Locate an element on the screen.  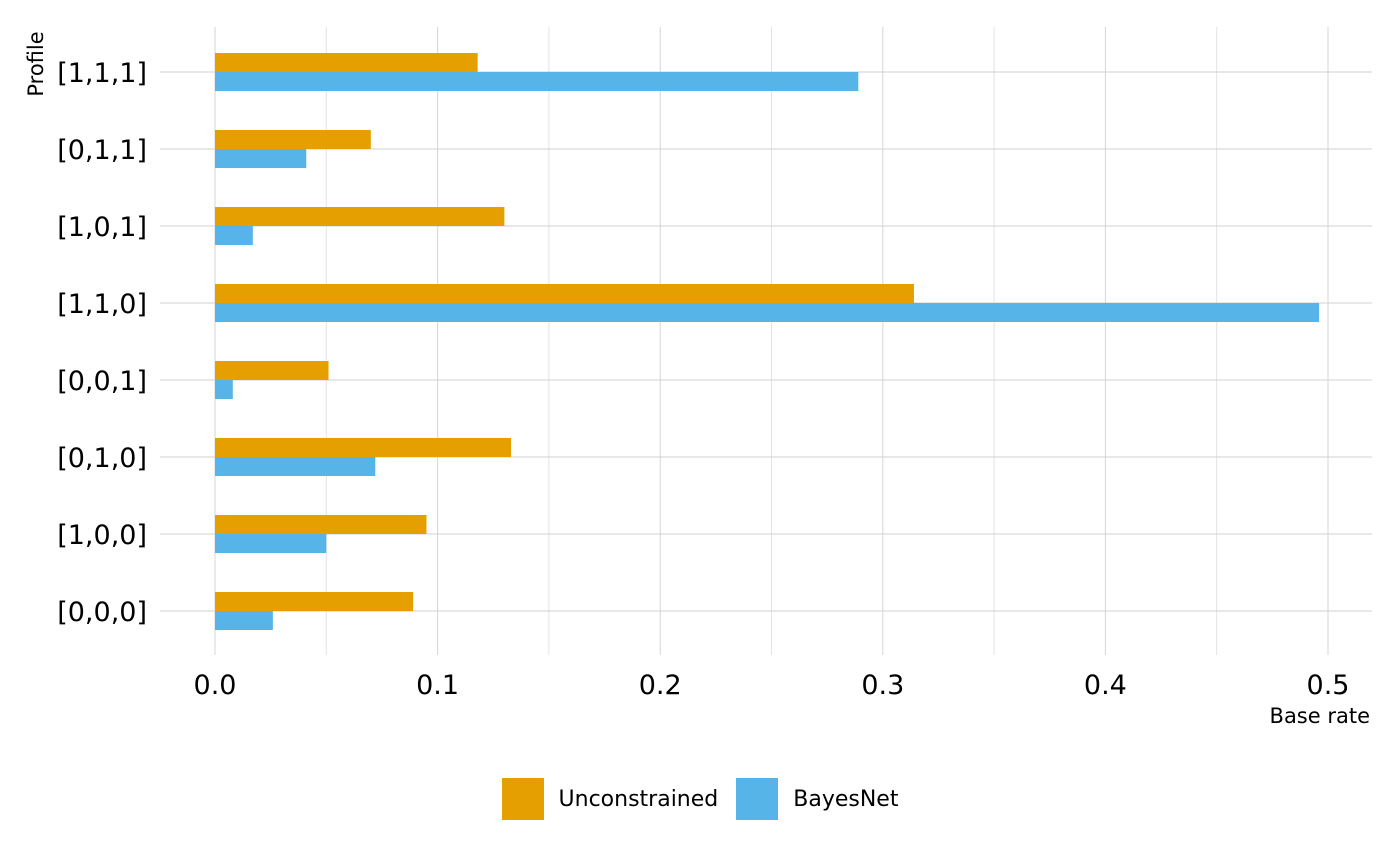
x-tick-label: 0.3 is located at coordinates (882, 685).